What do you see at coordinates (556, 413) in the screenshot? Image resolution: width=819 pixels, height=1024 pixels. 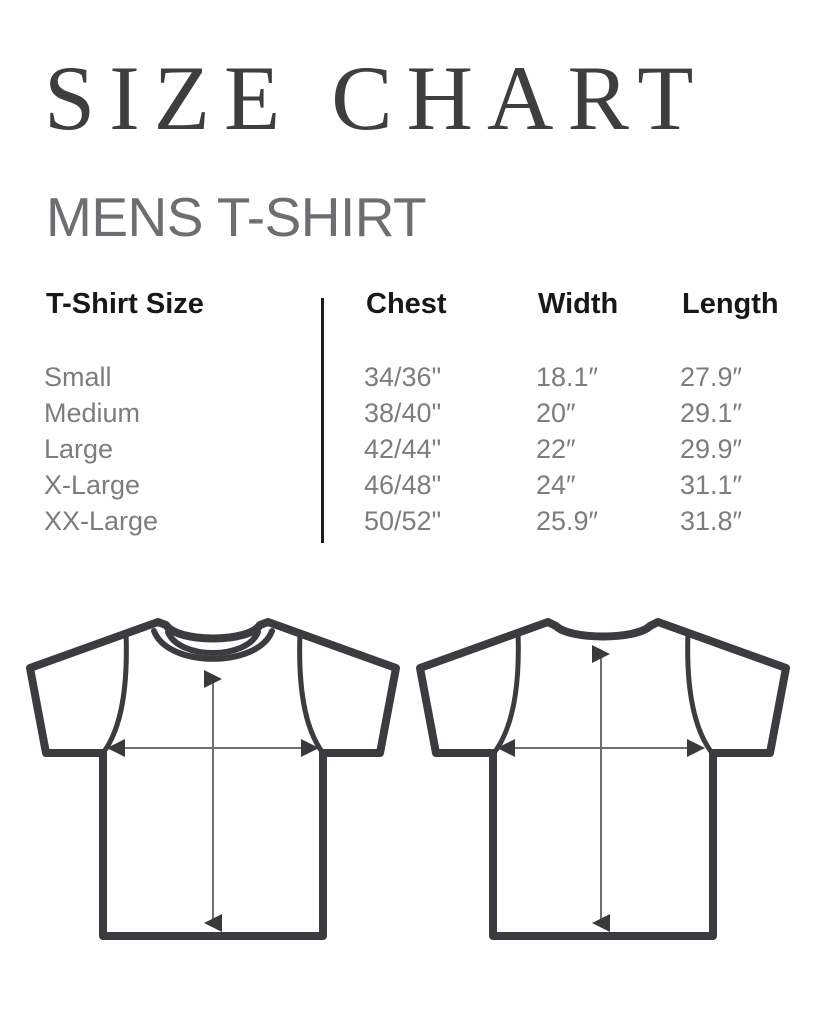 I see `cell-width: 20″` at bounding box center [556, 413].